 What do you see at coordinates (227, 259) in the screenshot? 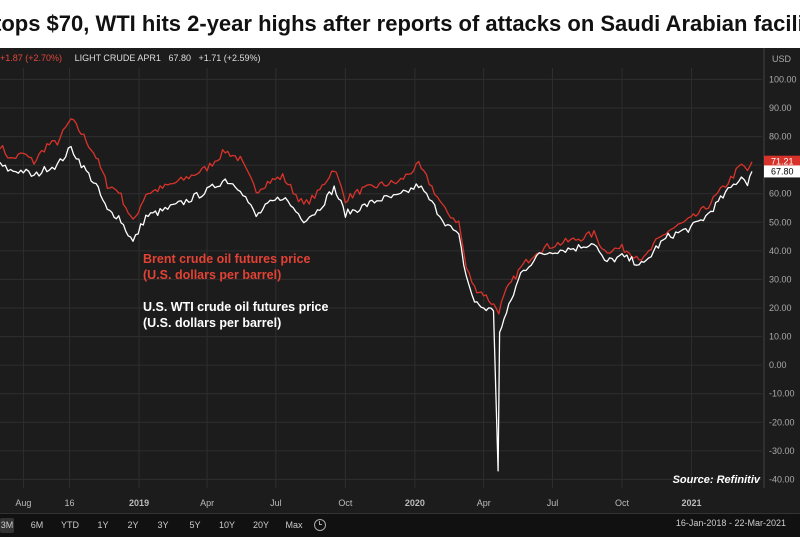
I see `legend-brent-title: Brent crude oil futures price` at bounding box center [227, 259].